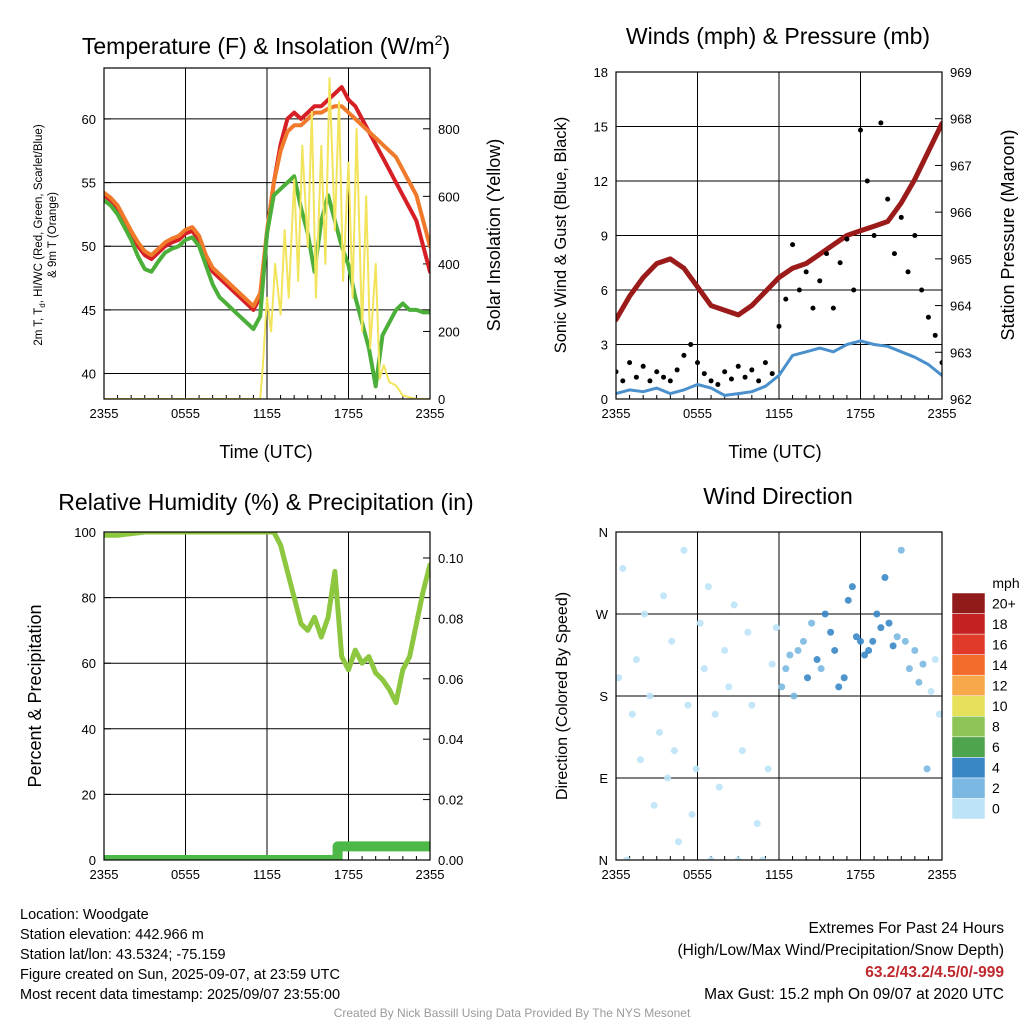  What do you see at coordinates (35, 695) in the screenshot?
I see `humidity-ylabel: Percent & Precipitation` at bounding box center [35, 695].